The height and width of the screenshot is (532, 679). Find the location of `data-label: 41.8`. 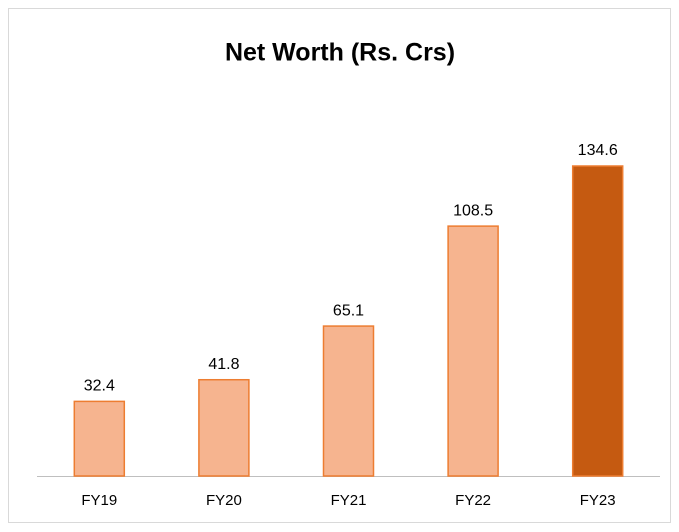

data-label: 41.8 is located at coordinates (223, 364).